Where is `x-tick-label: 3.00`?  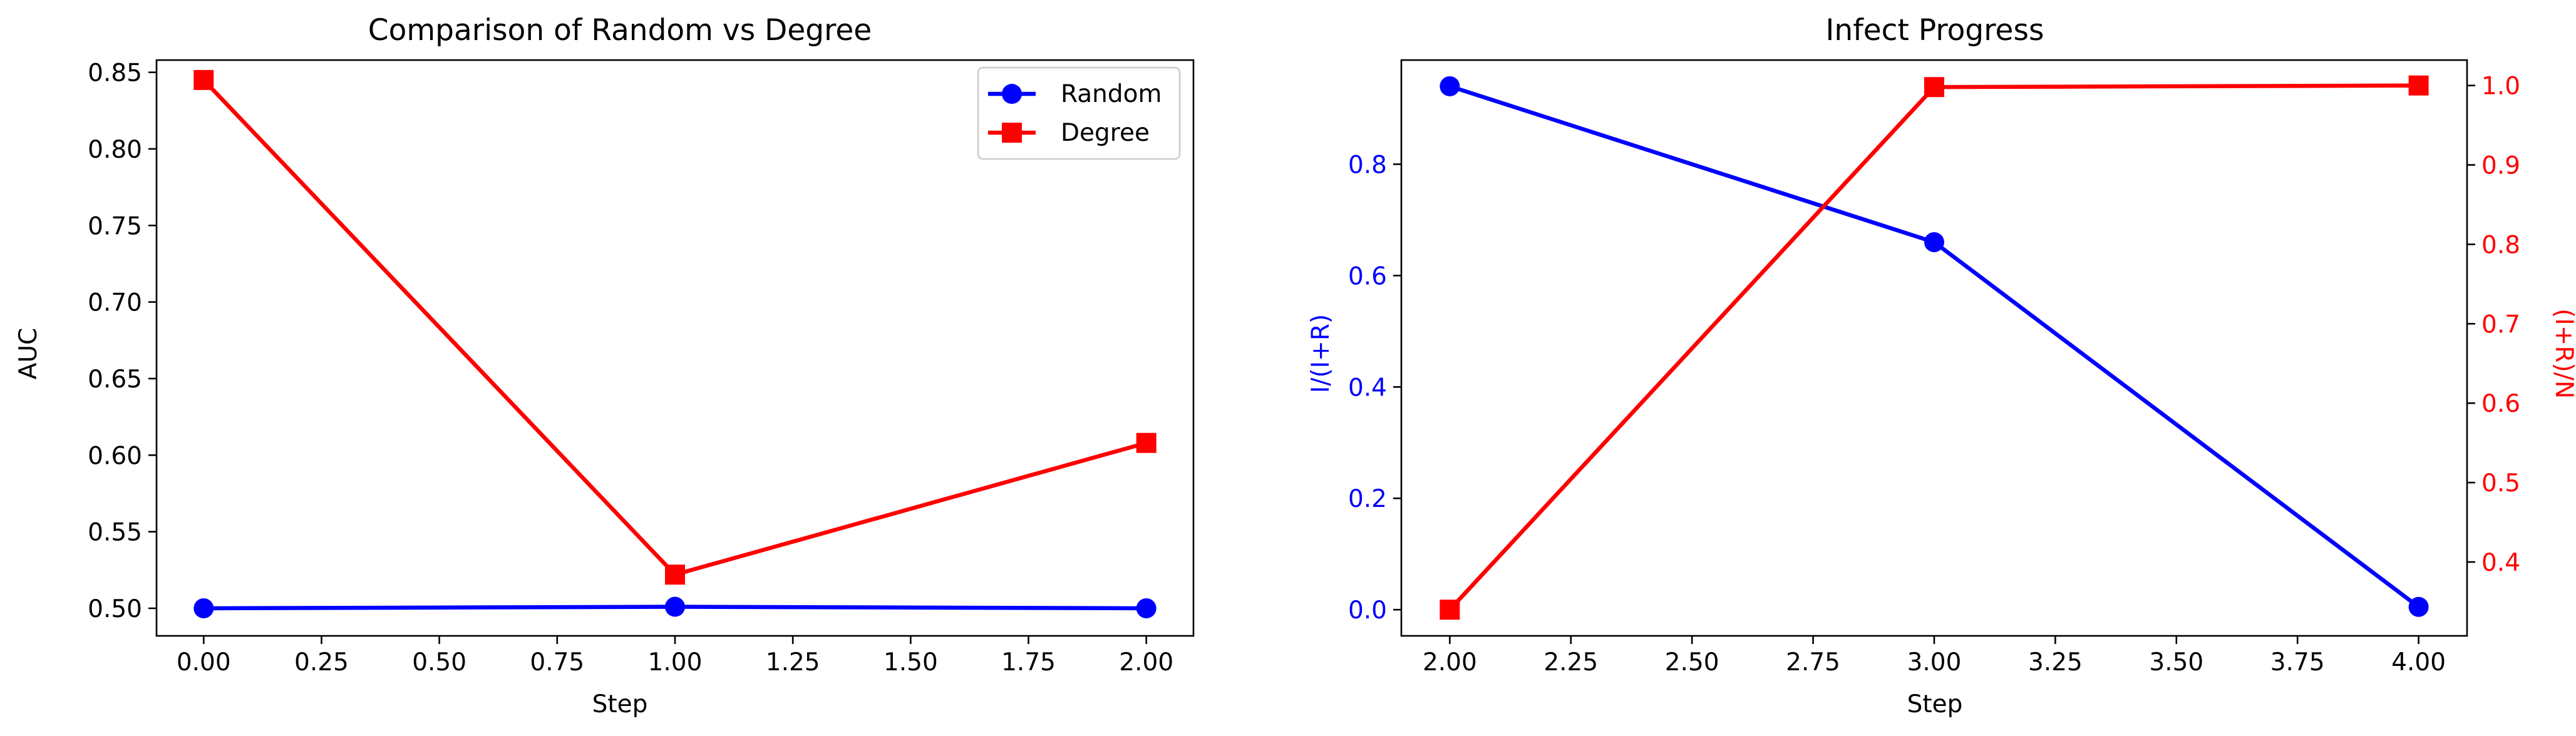 x-tick-label: 3.00 is located at coordinates (1935, 663).